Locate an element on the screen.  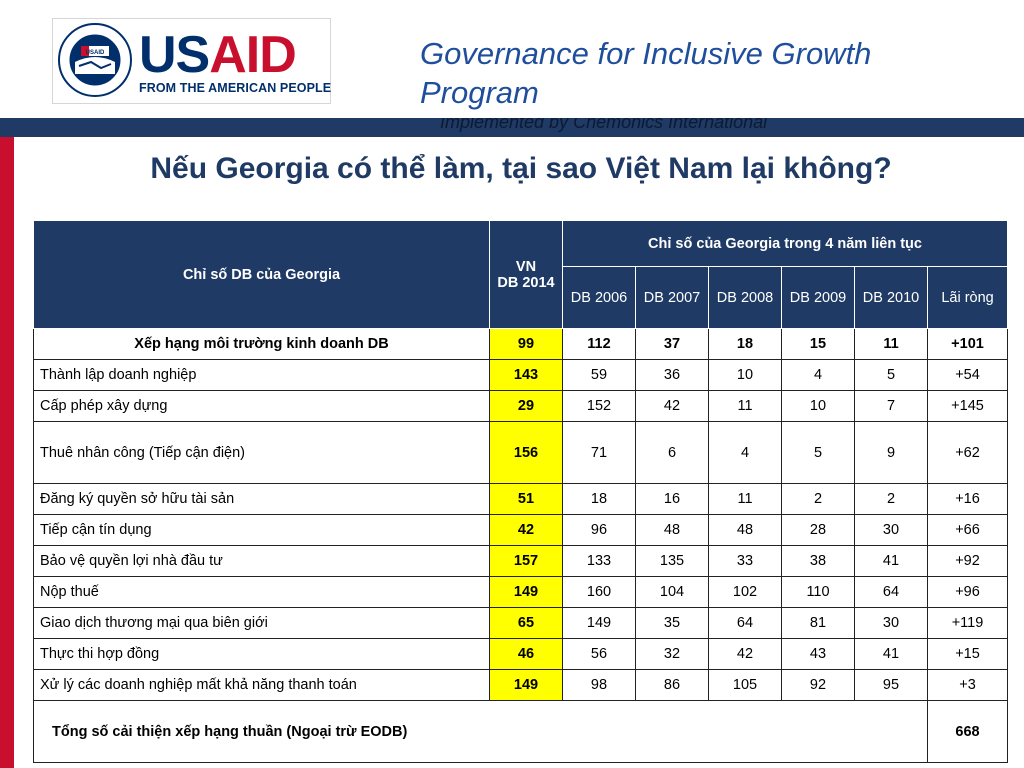
column-header: DB 2007 is located at coordinates (672, 297).